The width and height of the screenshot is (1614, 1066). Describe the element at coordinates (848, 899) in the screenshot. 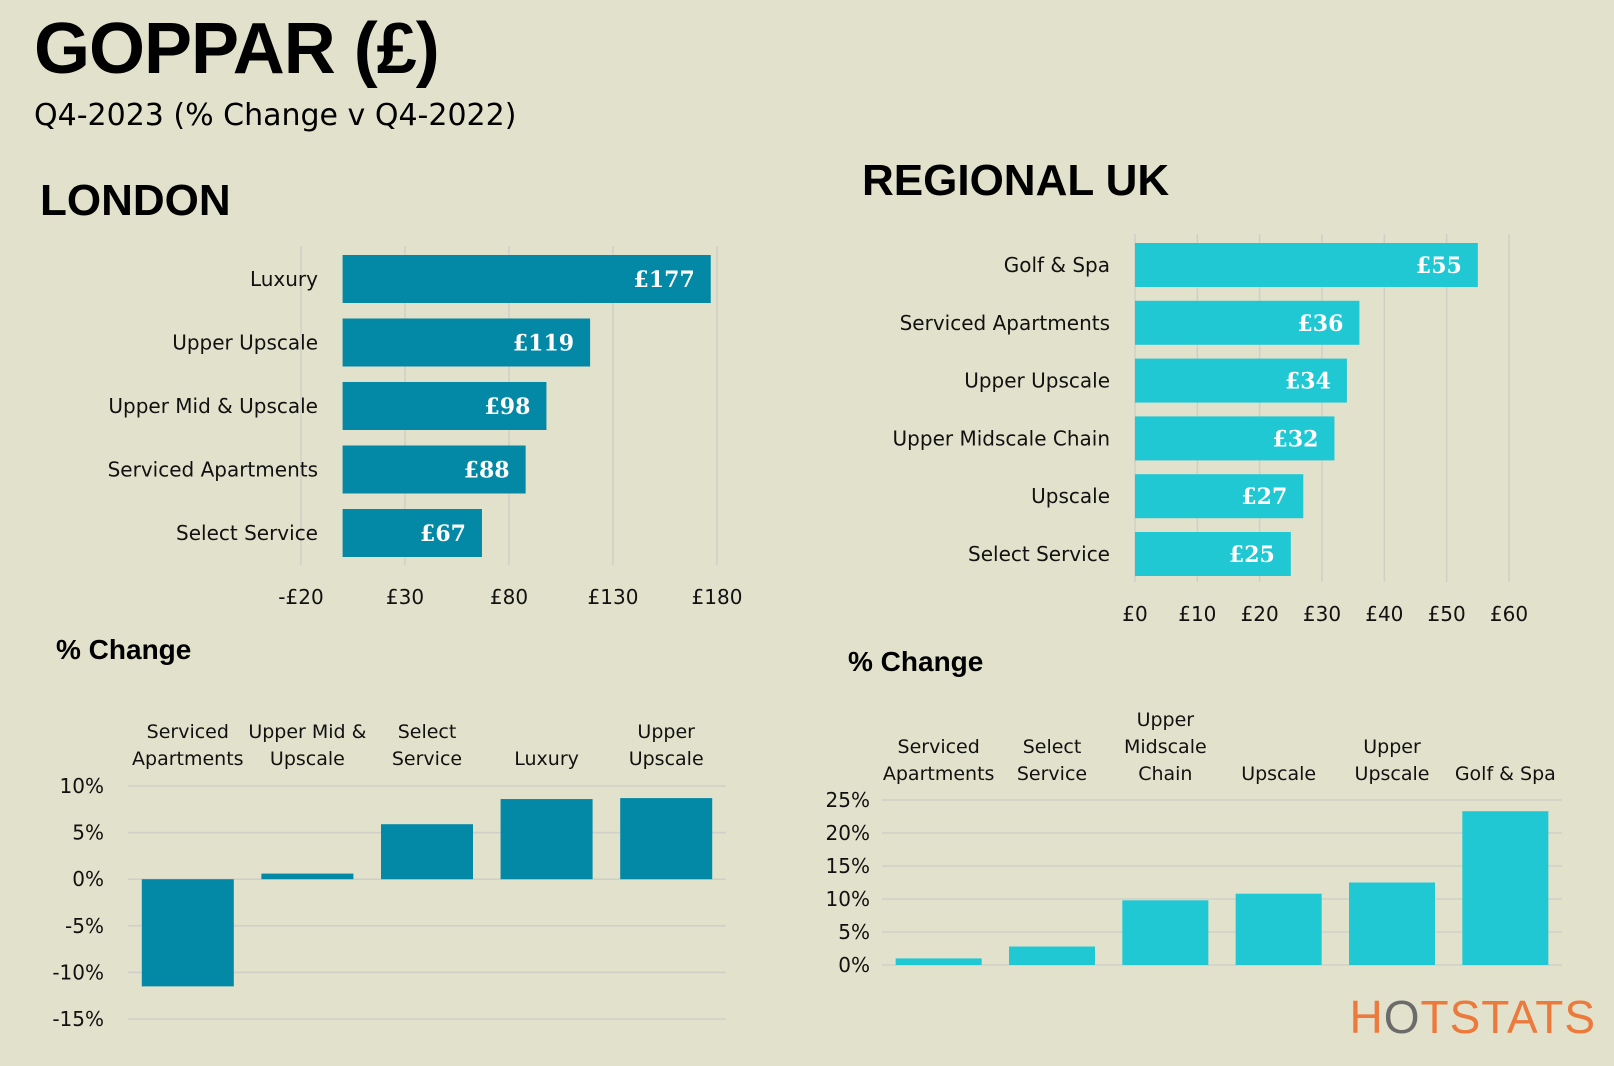

I see `regional-change-y-tick-label: 10%` at that location.